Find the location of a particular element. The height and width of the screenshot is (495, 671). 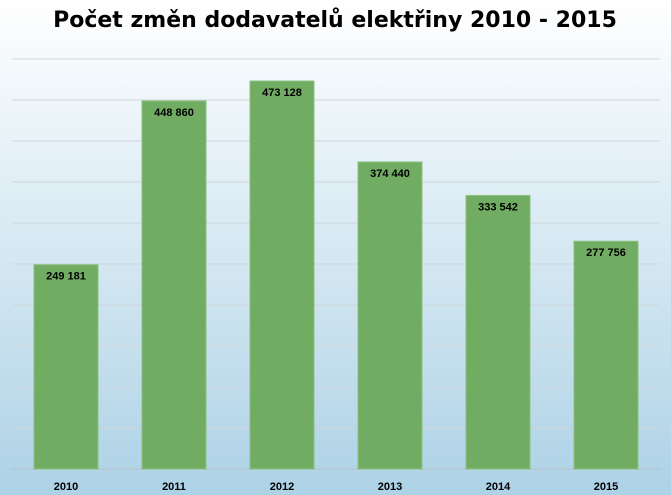

bar-2014 is located at coordinates (498, 332).